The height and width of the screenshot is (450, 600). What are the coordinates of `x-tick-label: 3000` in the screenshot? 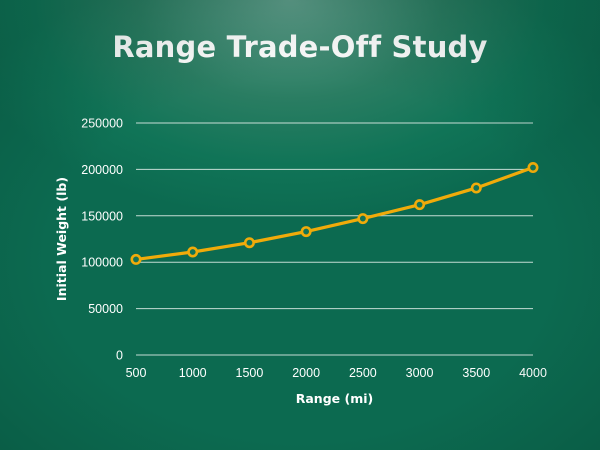 It's located at (420, 373).